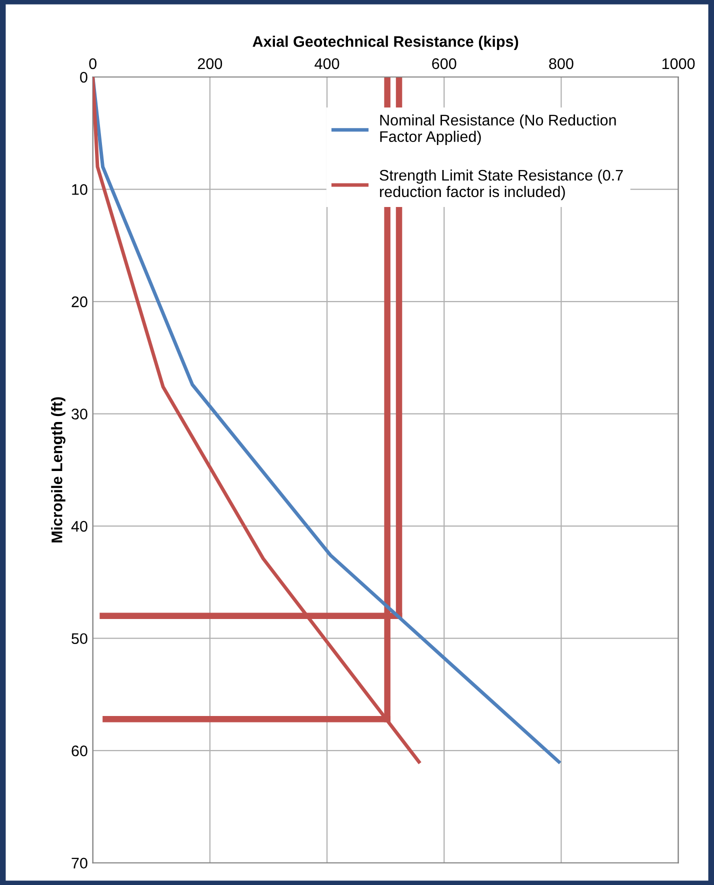 The width and height of the screenshot is (714, 885). What do you see at coordinates (84, 77) in the screenshot?
I see `y-tick-label: 0` at bounding box center [84, 77].